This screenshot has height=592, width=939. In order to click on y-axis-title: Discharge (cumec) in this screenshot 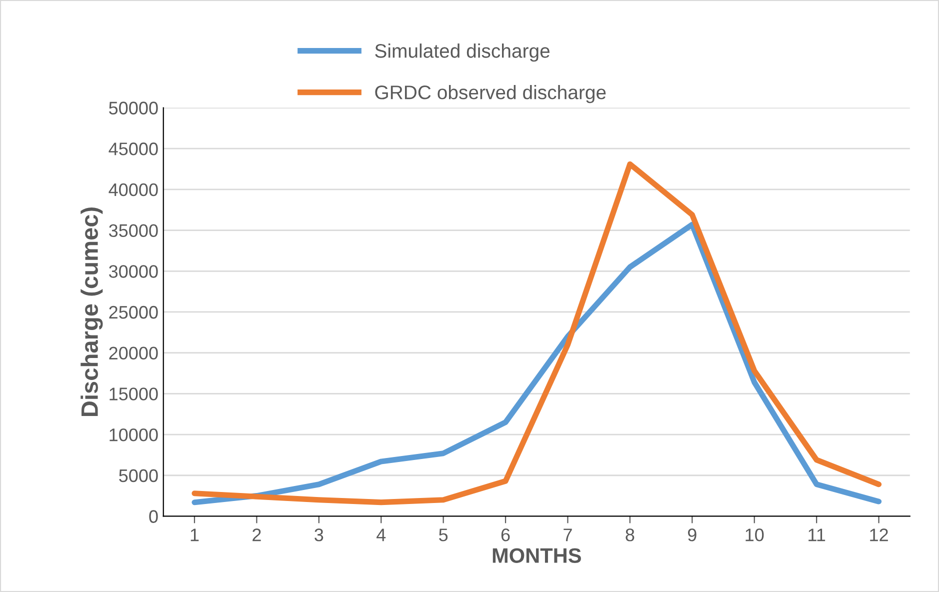, I will do `click(91, 312)`.